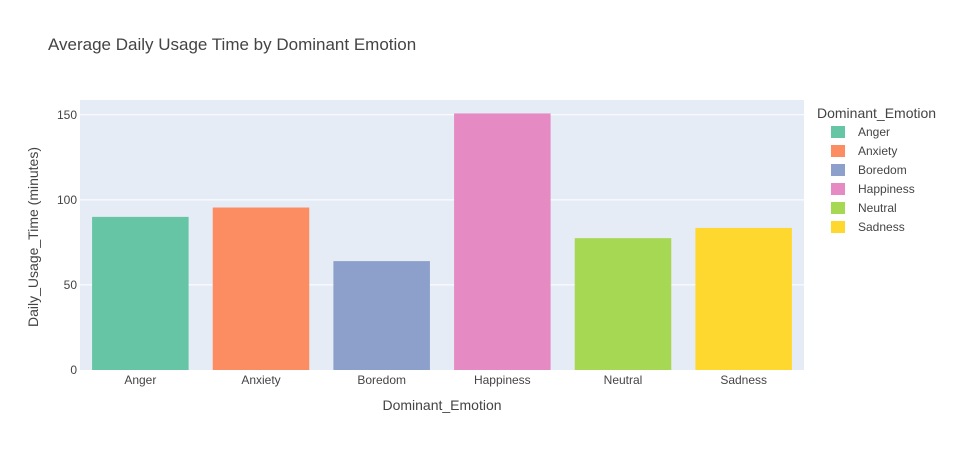 Image resolution: width=968 pixels, height=455 pixels. Describe the element at coordinates (877, 151) in the screenshot. I see `legend-item-label: Anxiety` at that location.